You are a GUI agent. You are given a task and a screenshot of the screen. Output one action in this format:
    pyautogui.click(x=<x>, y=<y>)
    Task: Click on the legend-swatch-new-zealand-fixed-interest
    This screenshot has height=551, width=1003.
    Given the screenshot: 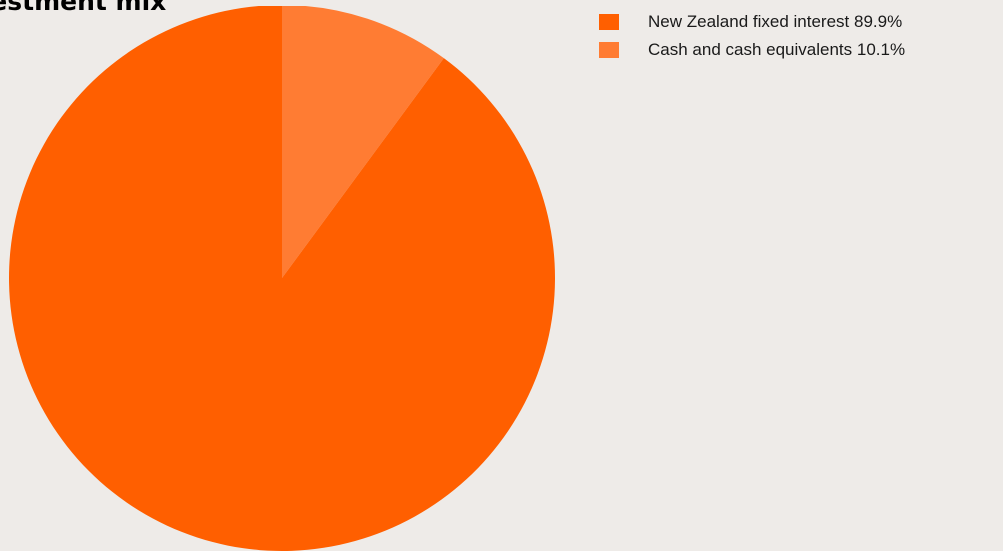 What is the action you would take?
    pyautogui.click(x=609, y=22)
    